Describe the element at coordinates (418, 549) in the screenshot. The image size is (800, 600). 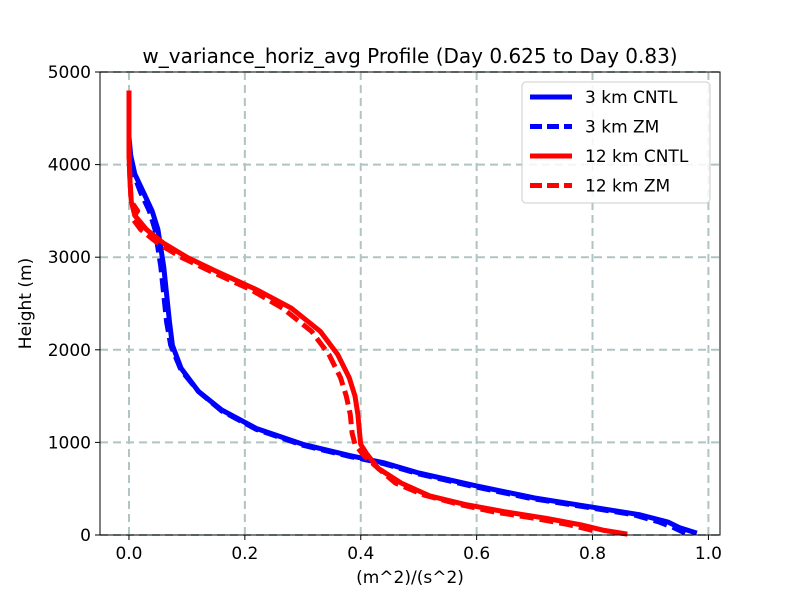
I see `x-axis: 0.0 0.2 0.4 0.6 0.8 1.0` at that location.